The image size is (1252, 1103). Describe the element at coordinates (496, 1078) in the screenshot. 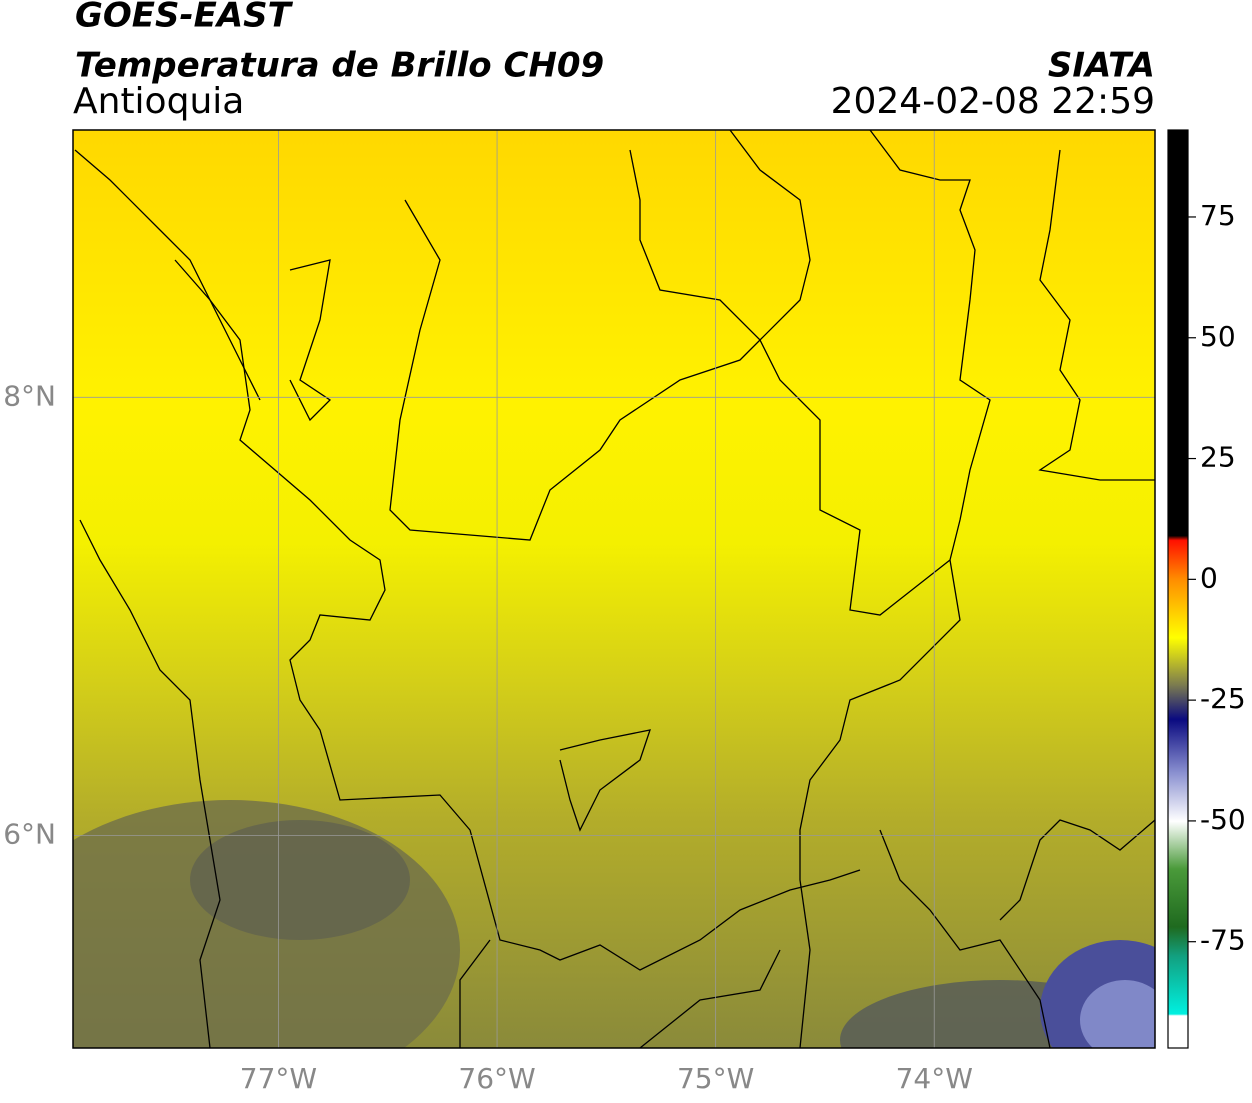

I see `lon-tick-label: 76°W` at that location.